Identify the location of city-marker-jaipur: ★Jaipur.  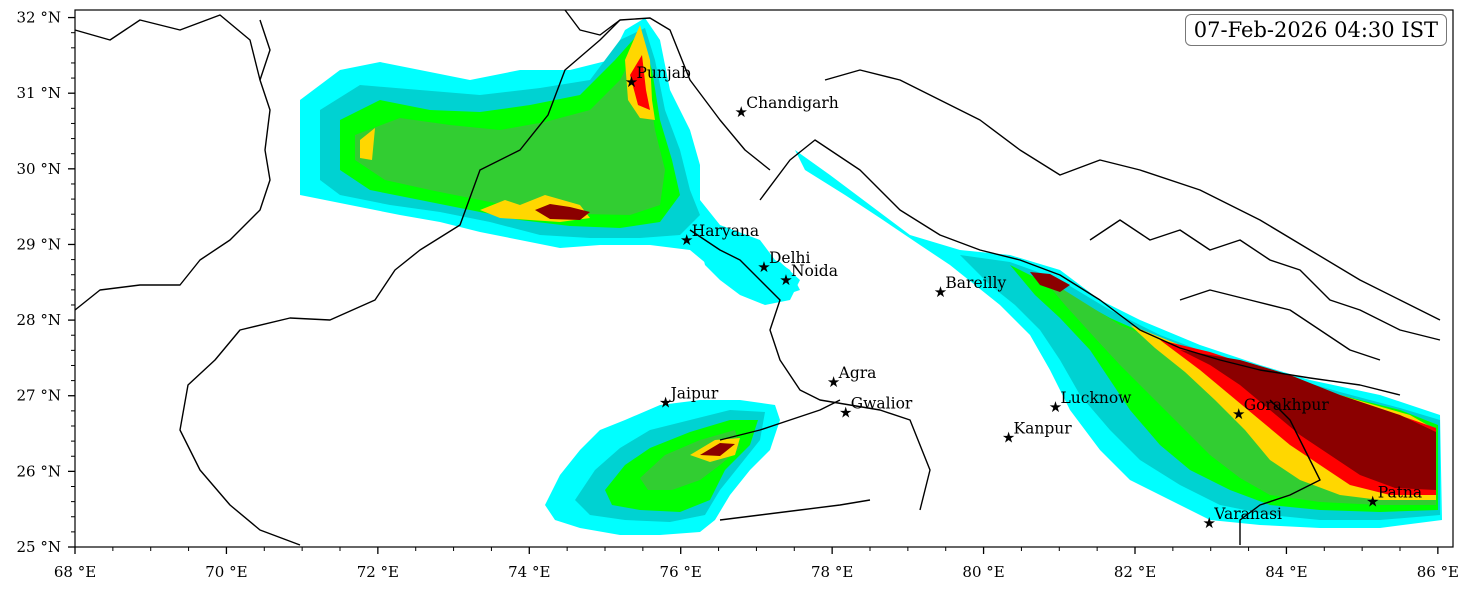
(689, 398).